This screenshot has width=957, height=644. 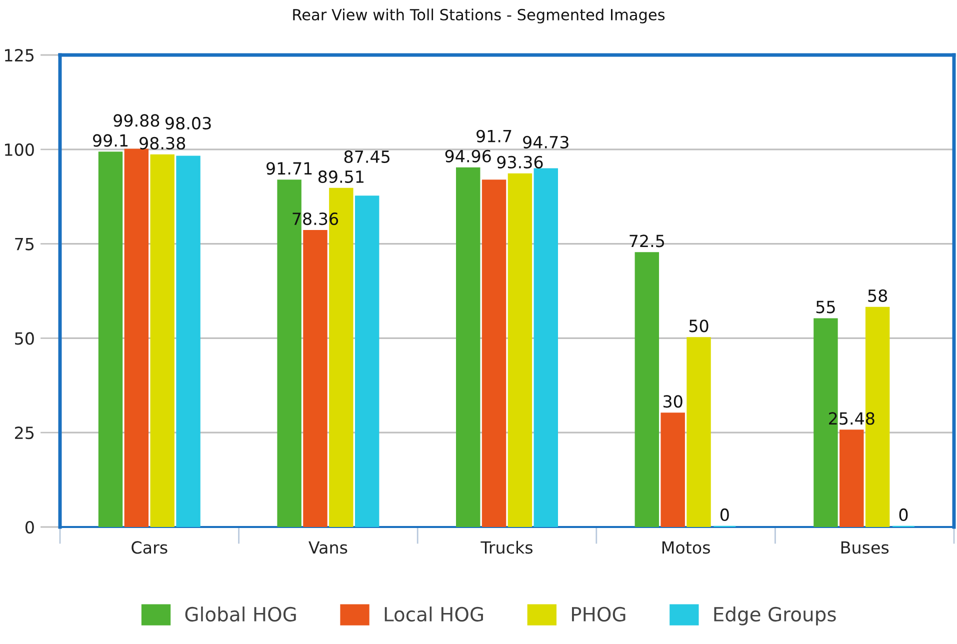 What do you see at coordinates (328, 547) in the screenshot?
I see `x-tick-label: Vans` at bounding box center [328, 547].